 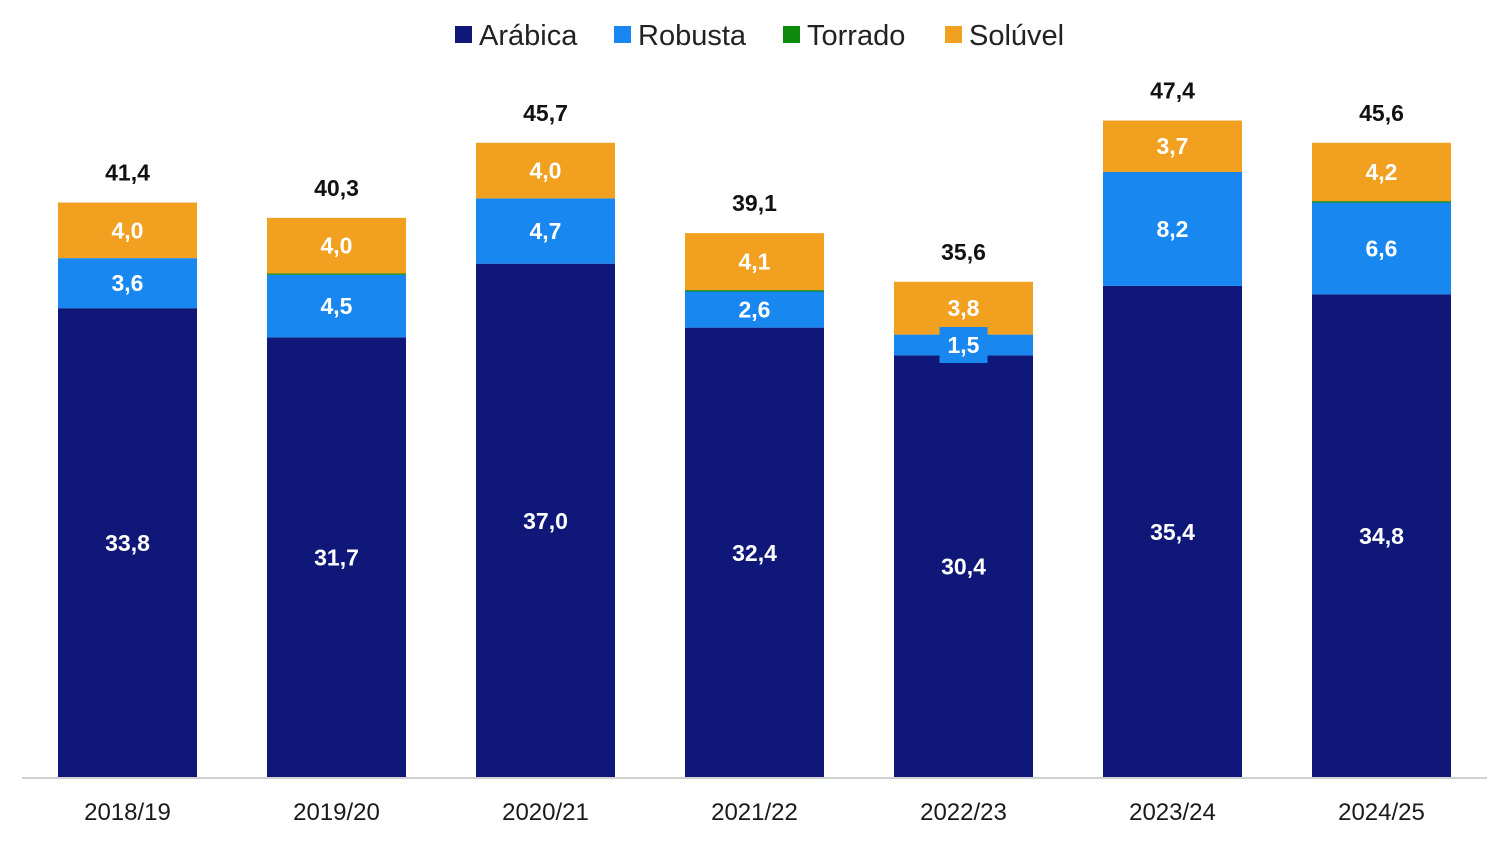 I want to click on seg-label-arabica-6: 34,8, so click(x=1381, y=536).